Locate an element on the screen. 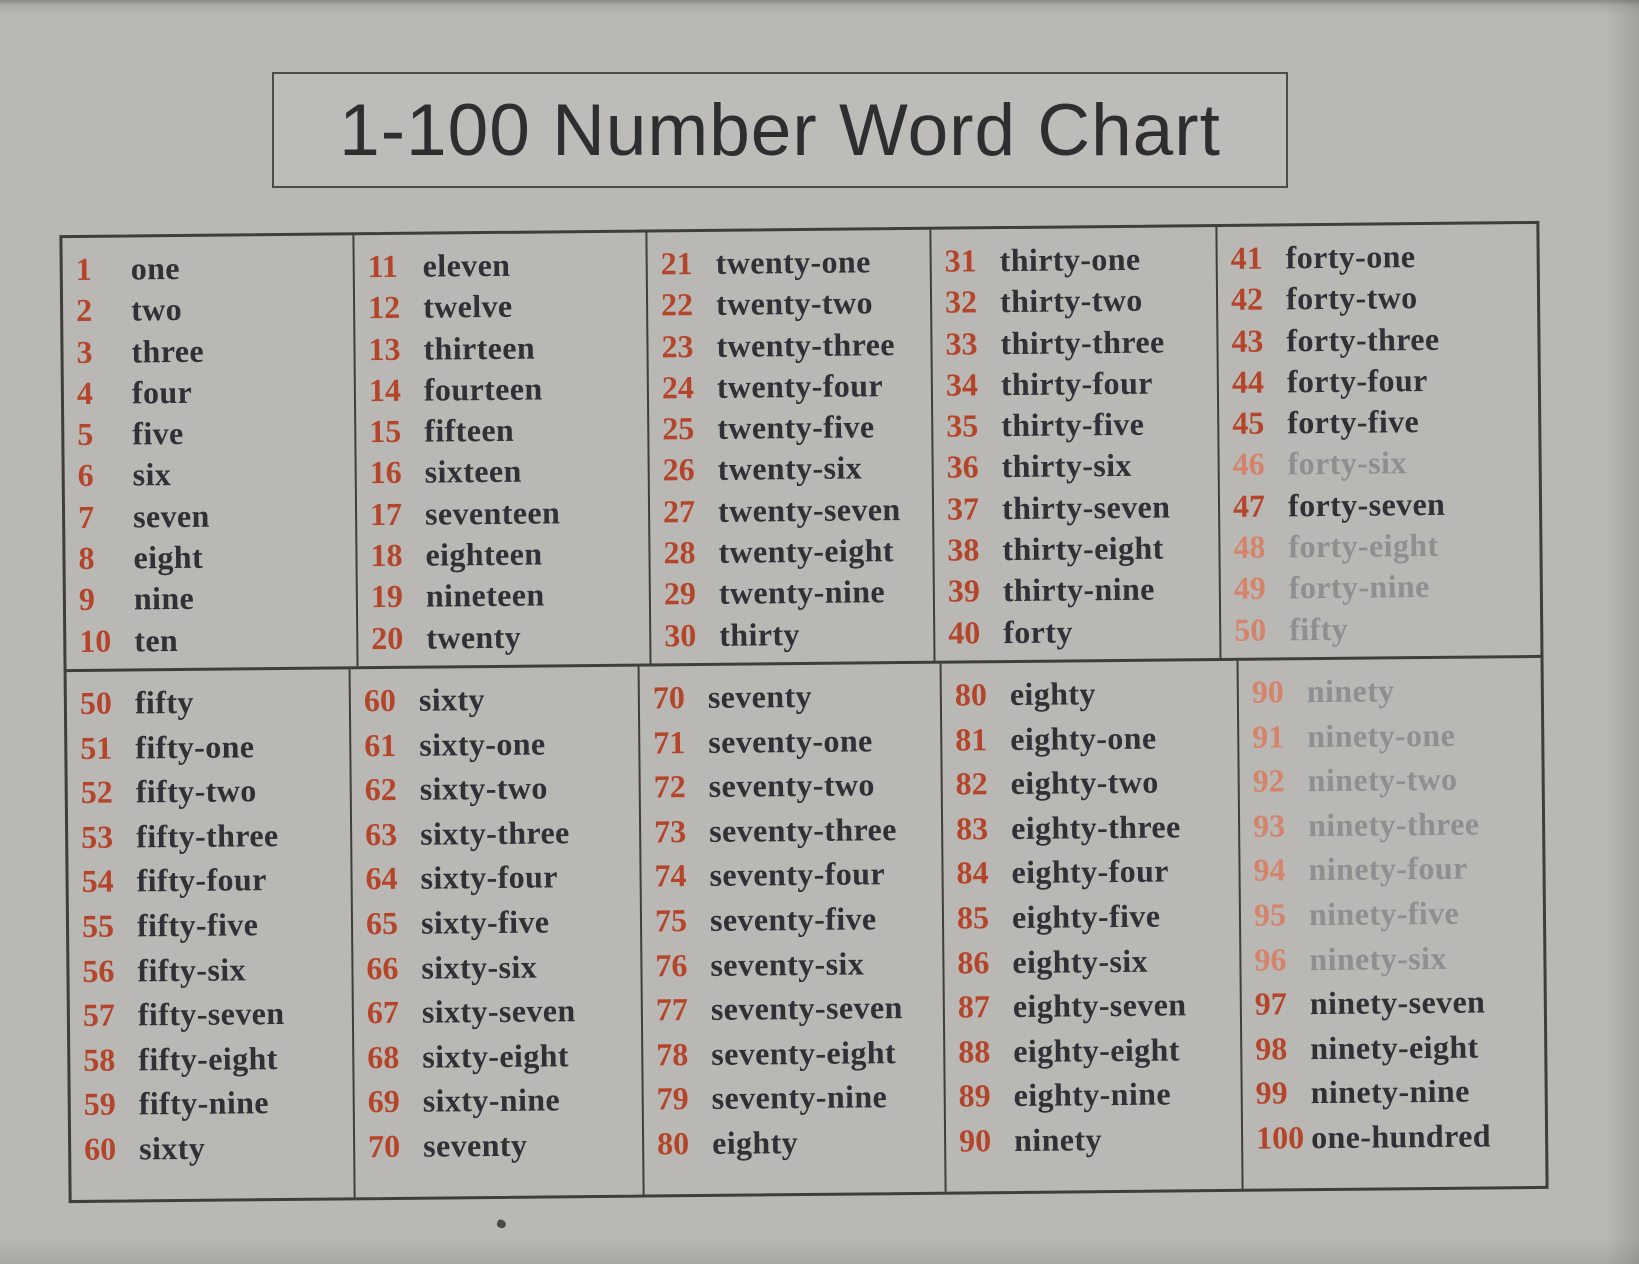  entry-number: 2 is located at coordinates (84, 310).